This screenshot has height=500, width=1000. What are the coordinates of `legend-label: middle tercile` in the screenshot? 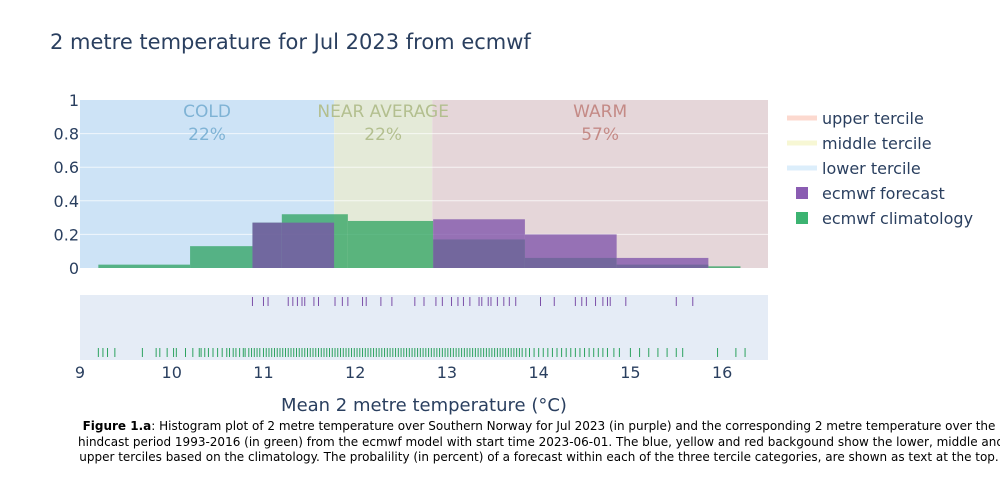 It's located at (877, 143).